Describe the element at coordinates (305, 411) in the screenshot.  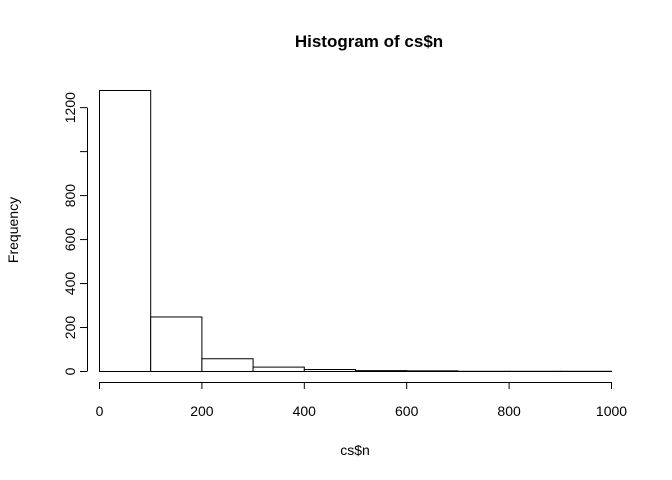
I see `x-tick-label: 400` at that location.